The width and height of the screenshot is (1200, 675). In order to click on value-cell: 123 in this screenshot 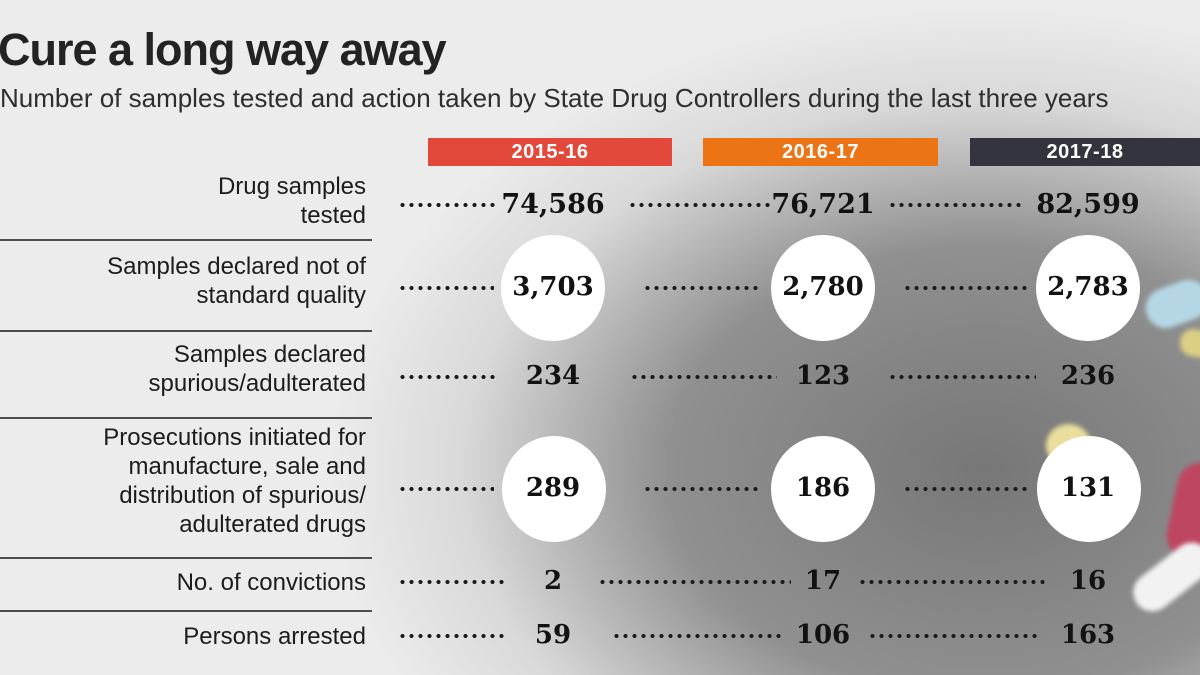, I will do `click(823, 376)`.